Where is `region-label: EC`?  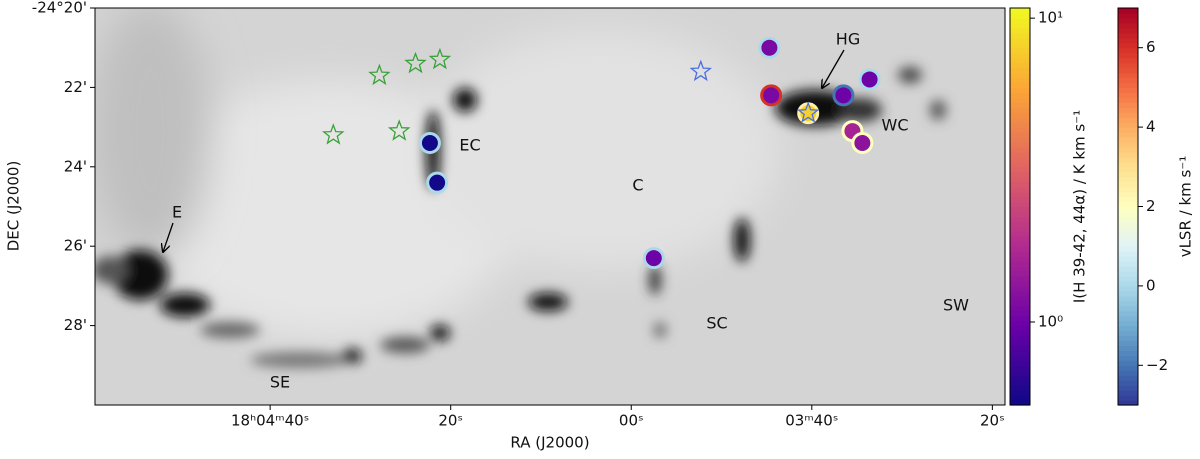 region-label: EC is located at coordinates (469, 145).